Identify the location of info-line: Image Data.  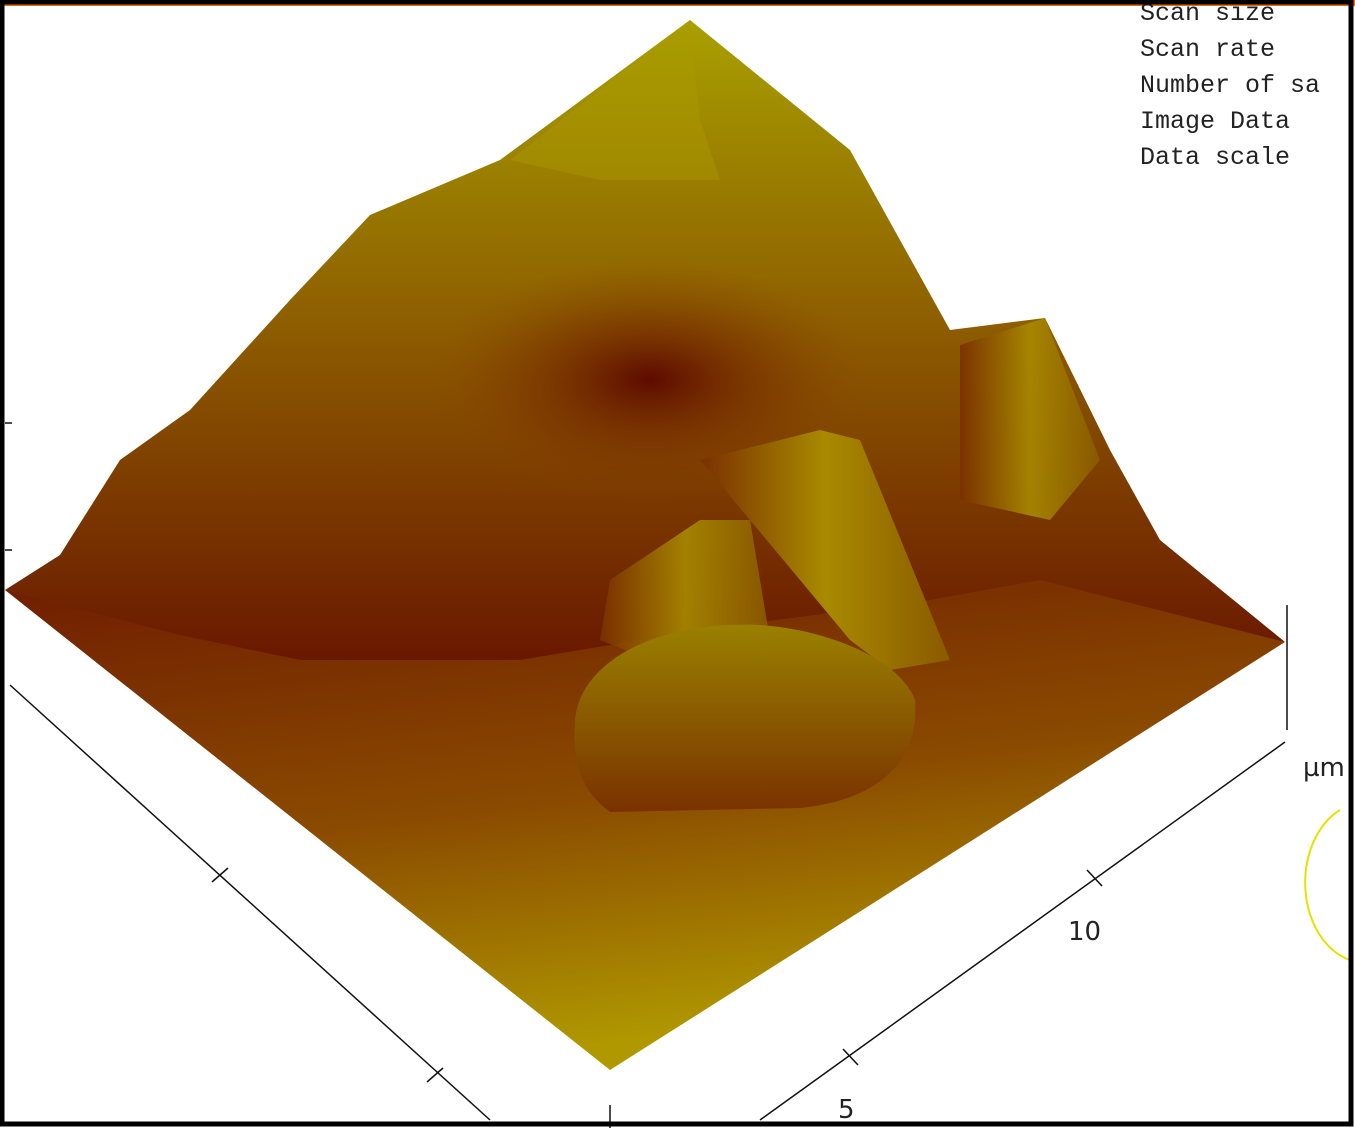
(1215, 121).